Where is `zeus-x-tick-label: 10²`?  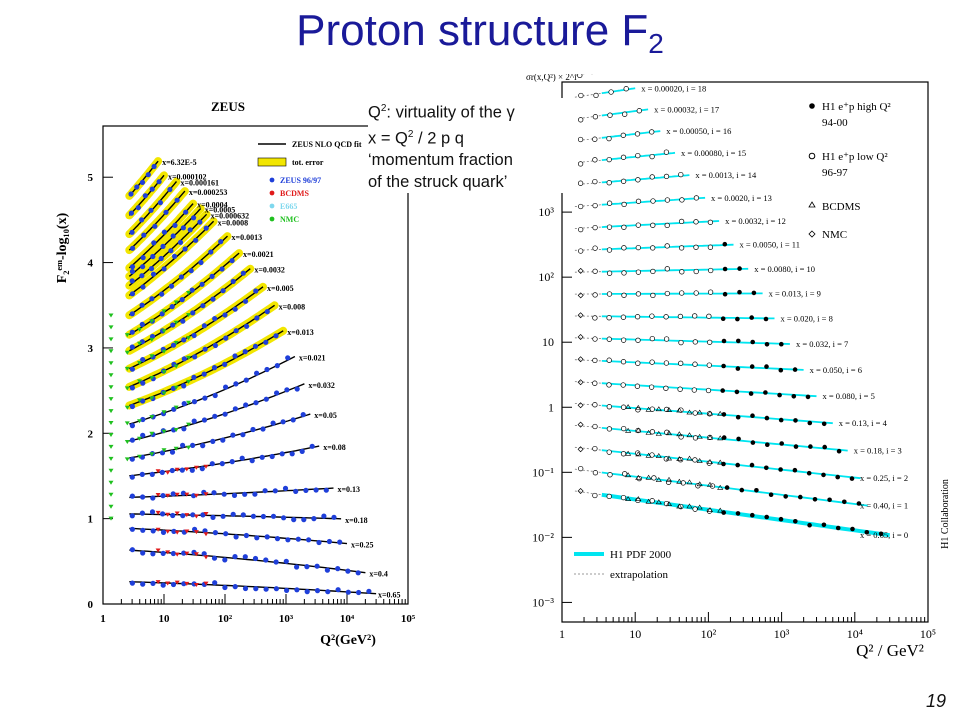
zeus-x-tick-label: 10² is located at coordinates (225, 619).